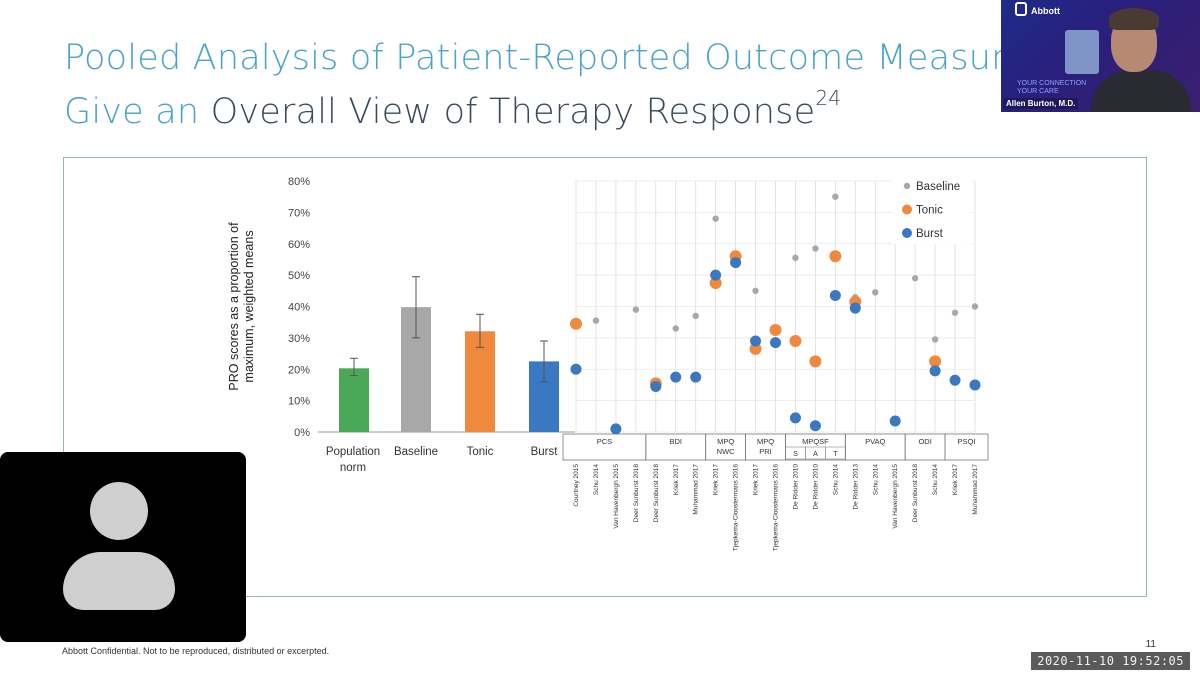  I want to click on bar-tonic, so click(480, 381).